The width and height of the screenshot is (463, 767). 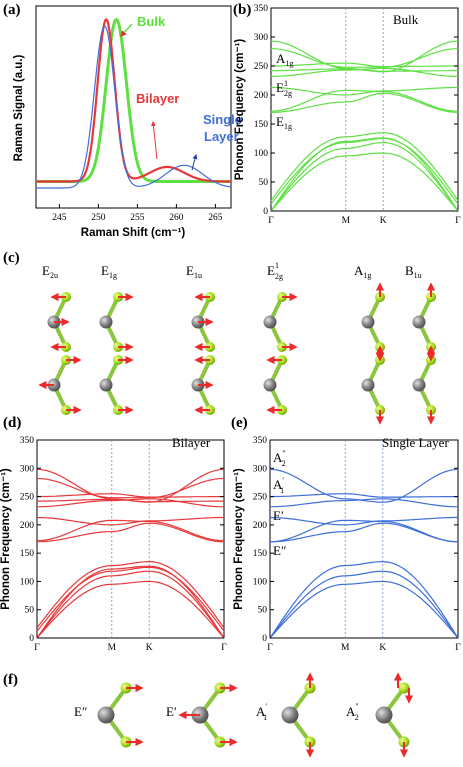 I want to click on single-x-tick-label: K, so click(x=382, y=648).